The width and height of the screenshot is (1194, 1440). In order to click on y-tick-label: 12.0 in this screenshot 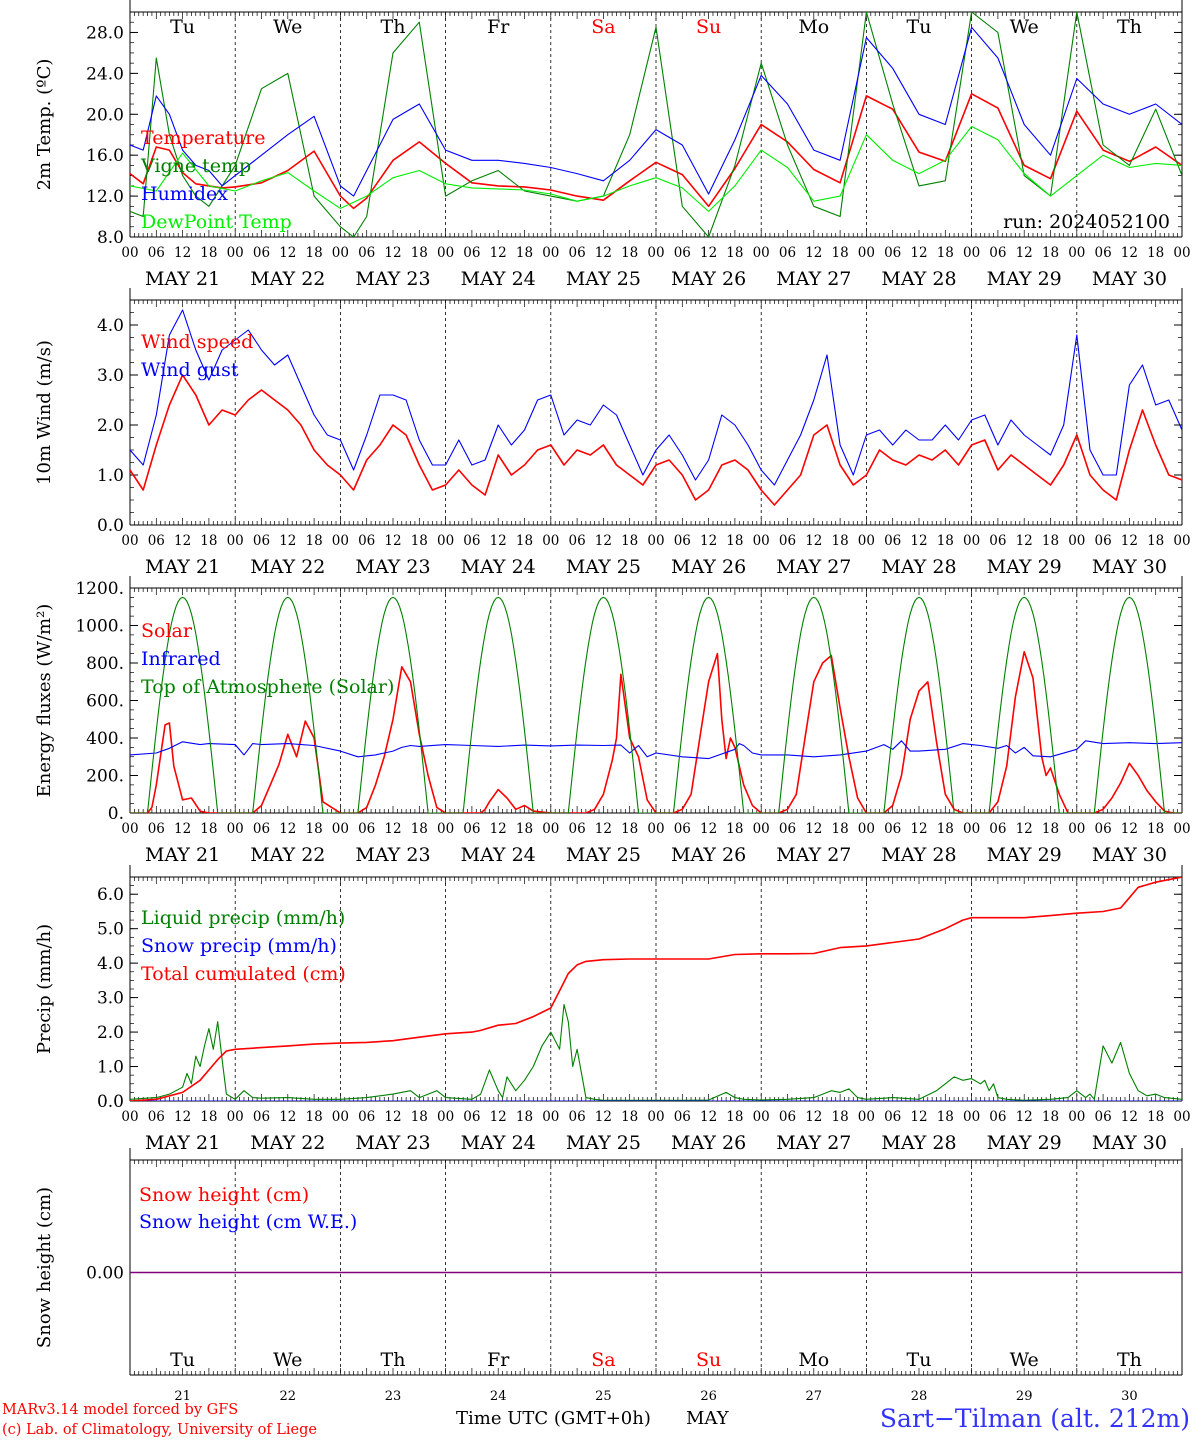, I will do `click(105, 197)`.